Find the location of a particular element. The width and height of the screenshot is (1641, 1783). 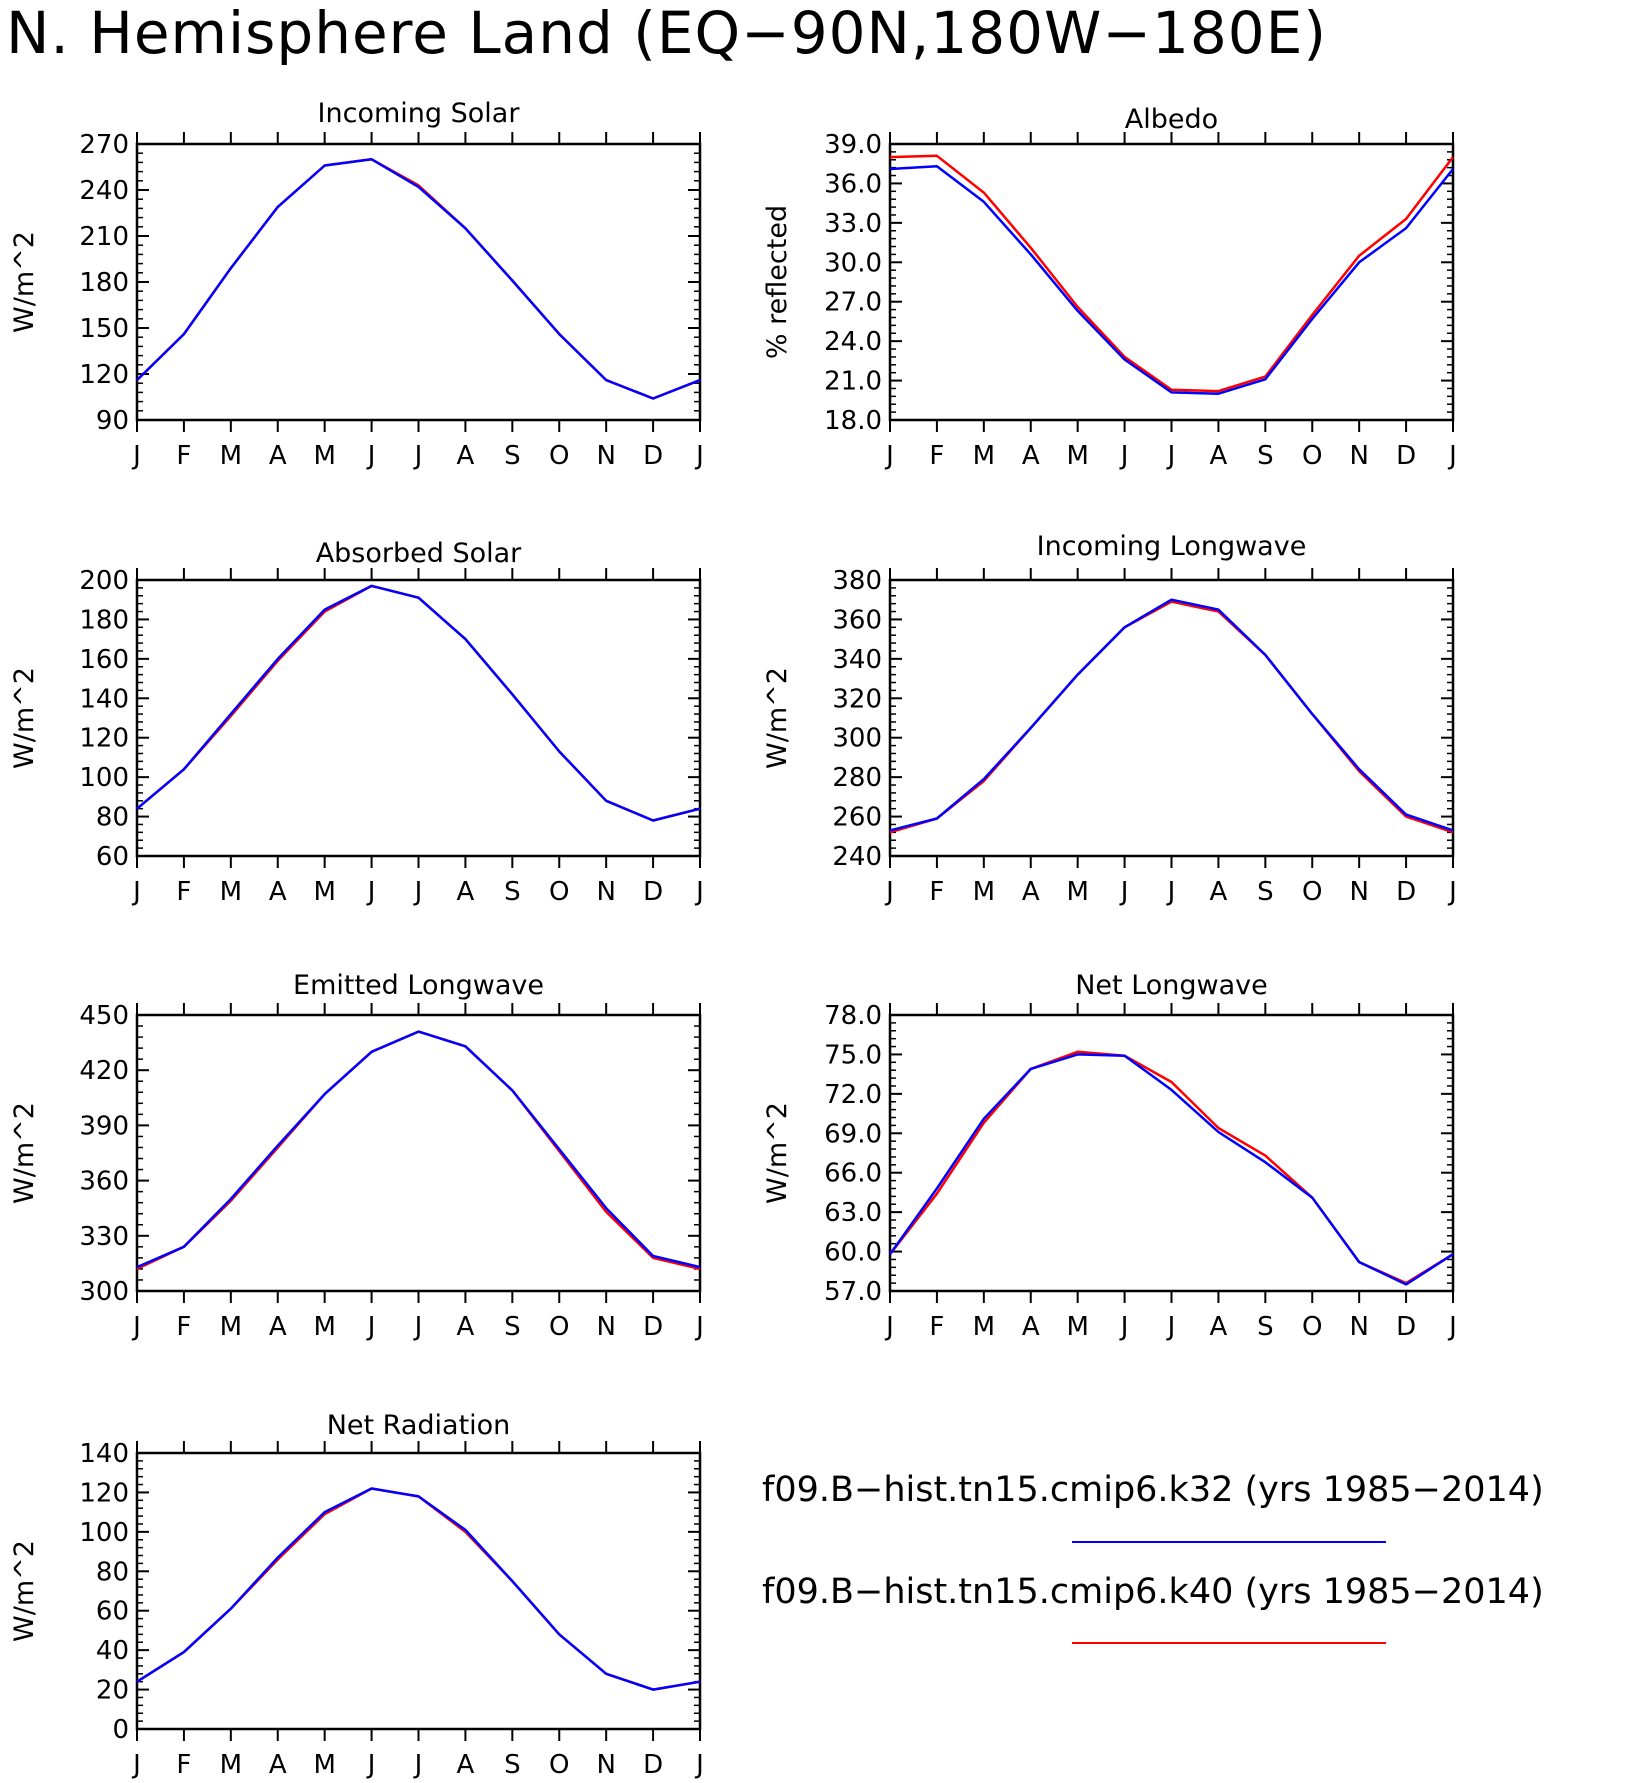

net-radiation-ytick-label: 80 is located at coordinates (112, 1572).